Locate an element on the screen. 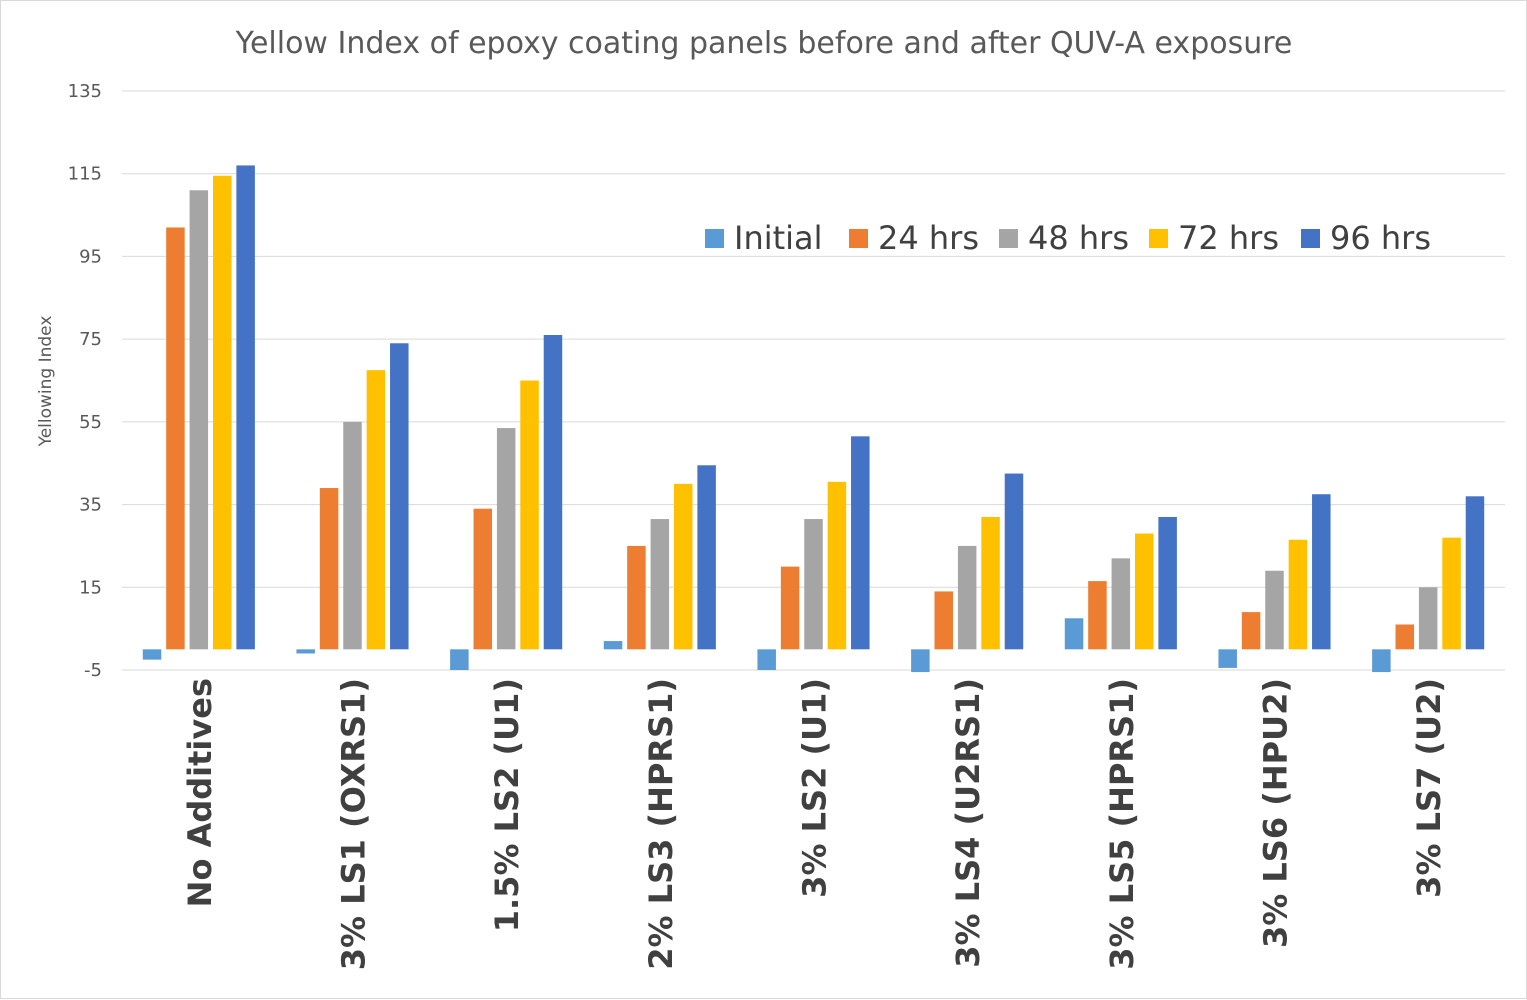 The image size is (1527, 1000). y-tick-label: 15 is located at coordinates (90, 587).